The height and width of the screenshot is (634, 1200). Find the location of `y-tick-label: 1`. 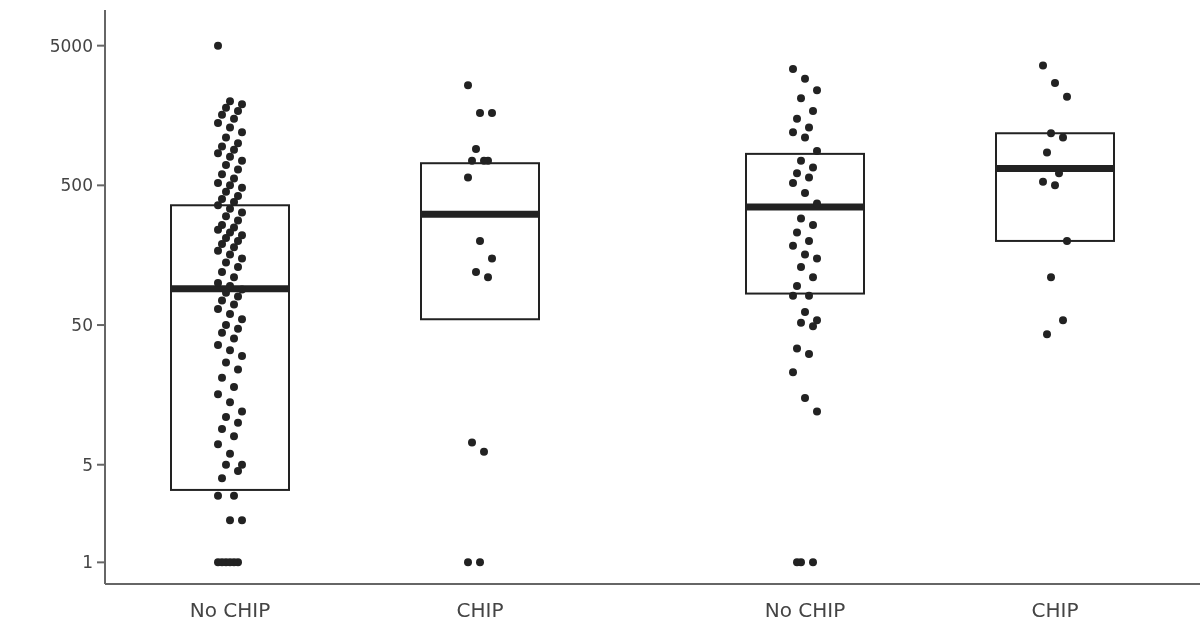

y-tick-label: 1 is located at coordinates (87, 562).